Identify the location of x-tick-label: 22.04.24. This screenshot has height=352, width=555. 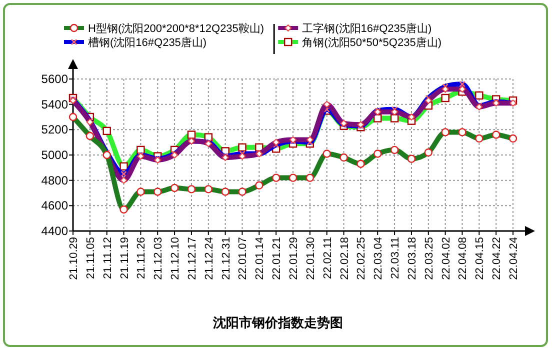
(514, 258).